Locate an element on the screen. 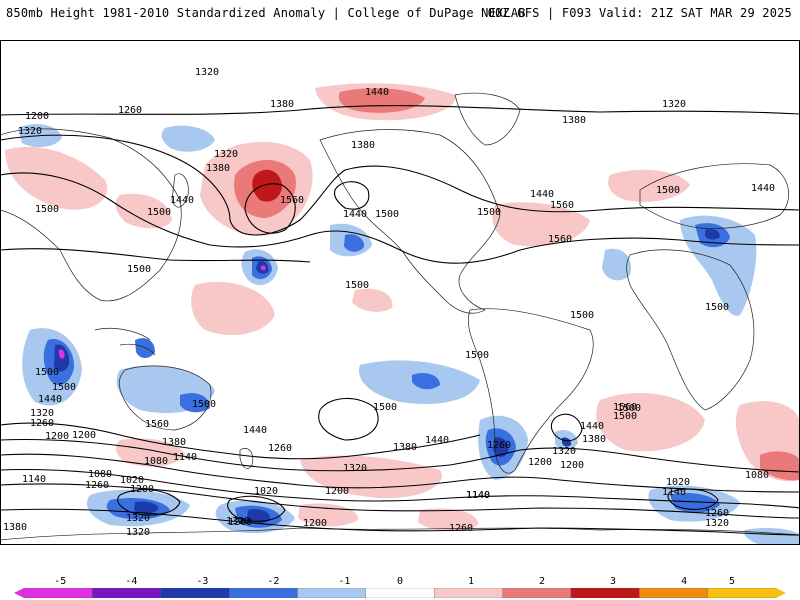  colorbar-tick-label: 3 is located at coordinates (613, 581).